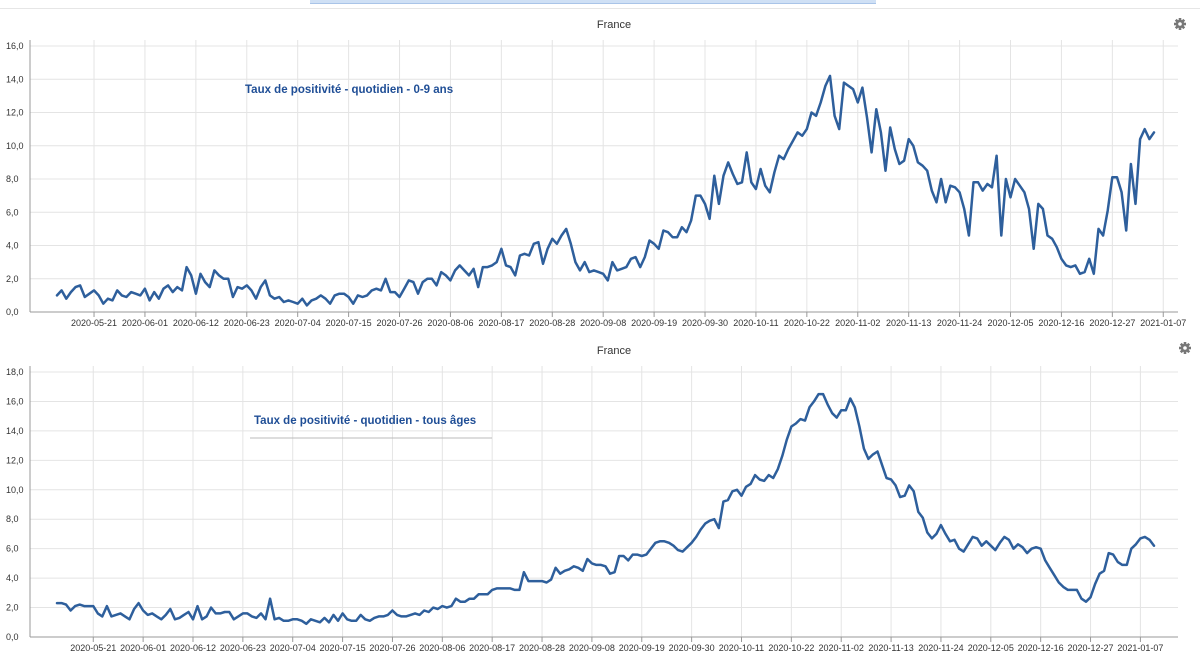  Describe the element at coordinates (593, 2) in the screenshot. I see `top-scroll-indicator` at that location.